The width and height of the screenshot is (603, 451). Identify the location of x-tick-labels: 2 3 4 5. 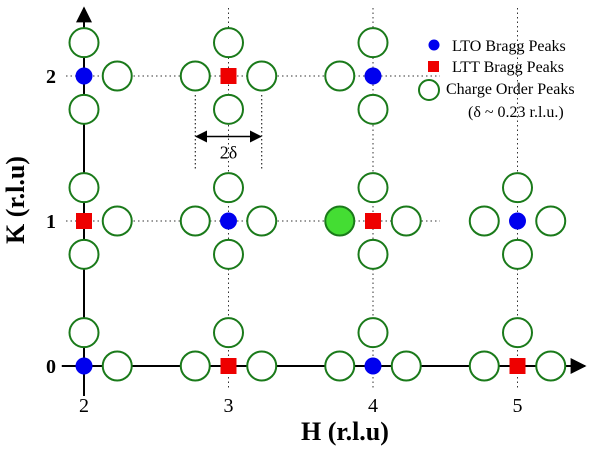
(301, 406).